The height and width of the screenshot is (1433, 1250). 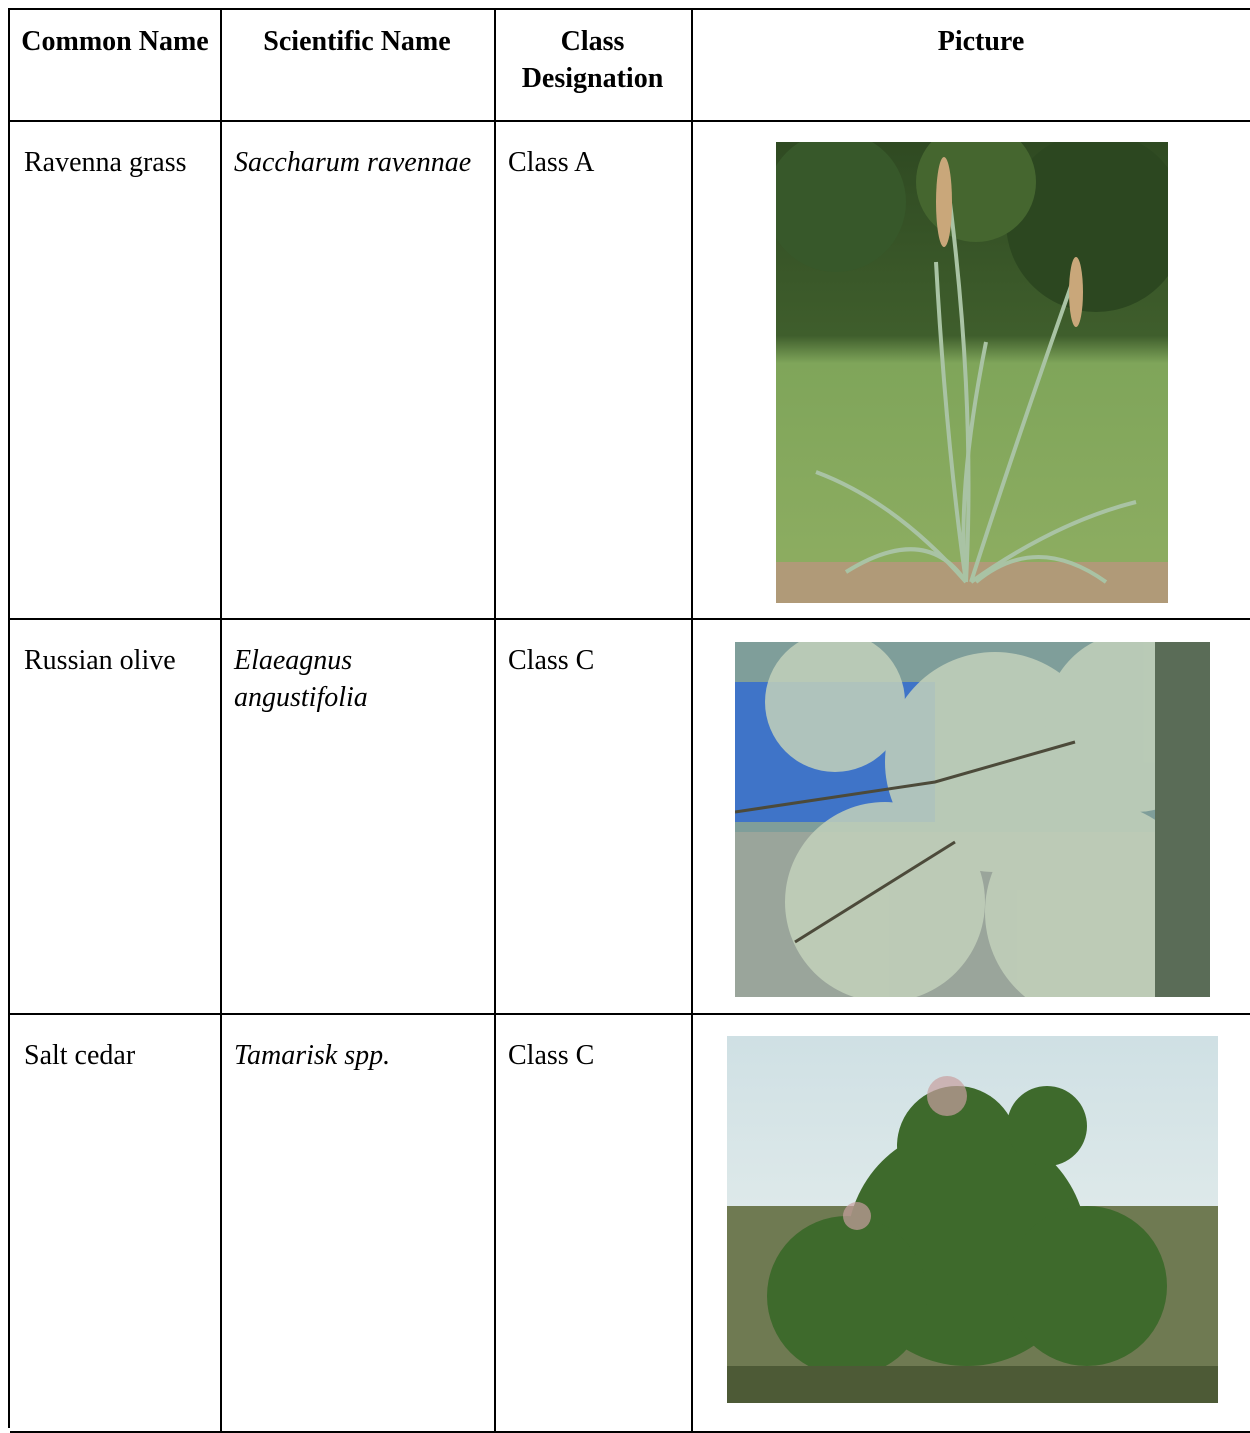 What do you see at coordinates (593, 66) in the screenshot?
I see `header-cell: Class Designation` at bounding box center [593, 66].